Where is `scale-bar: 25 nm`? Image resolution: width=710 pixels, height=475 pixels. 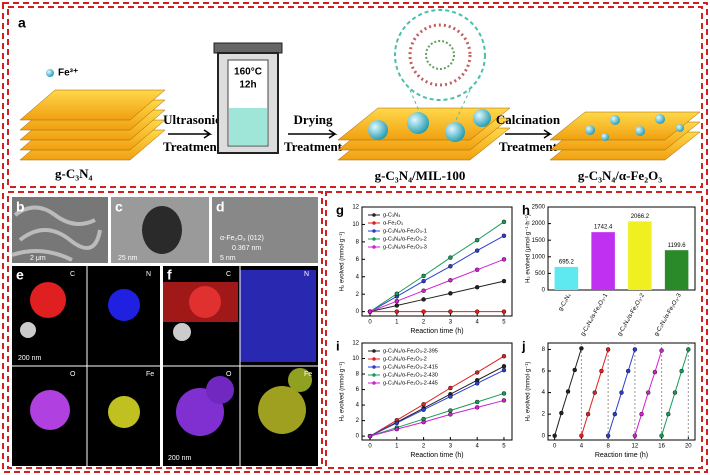
scale-bar: 25 nm is located at coordinates (128, 258).